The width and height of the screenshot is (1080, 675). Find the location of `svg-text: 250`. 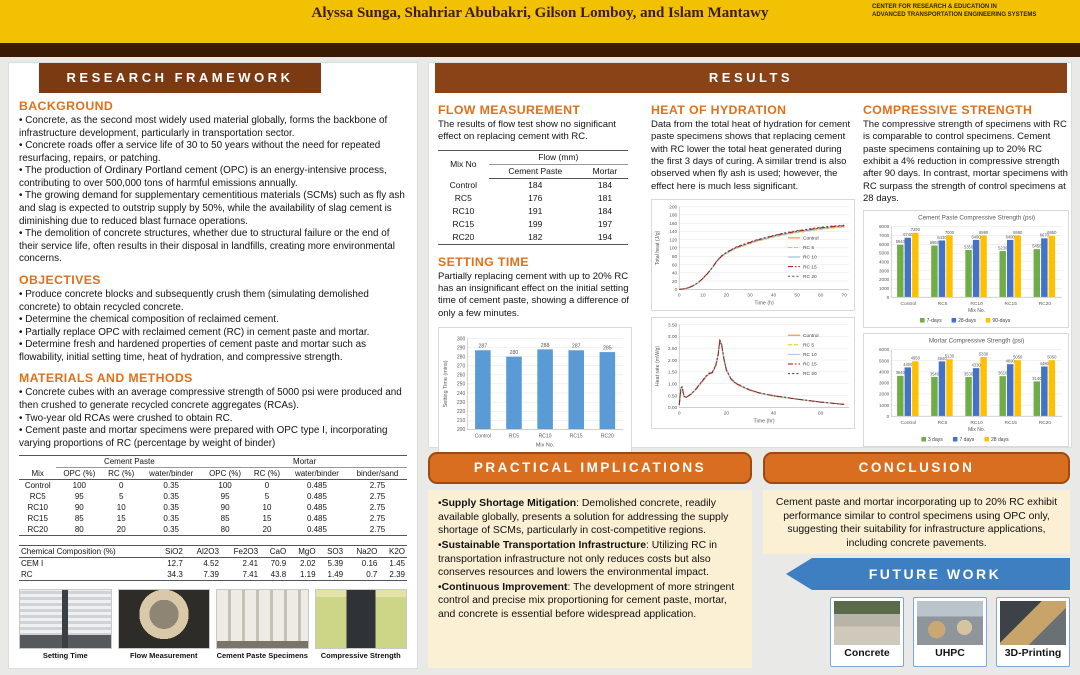

svg-text: 250 is located at coordinates (461, 385).